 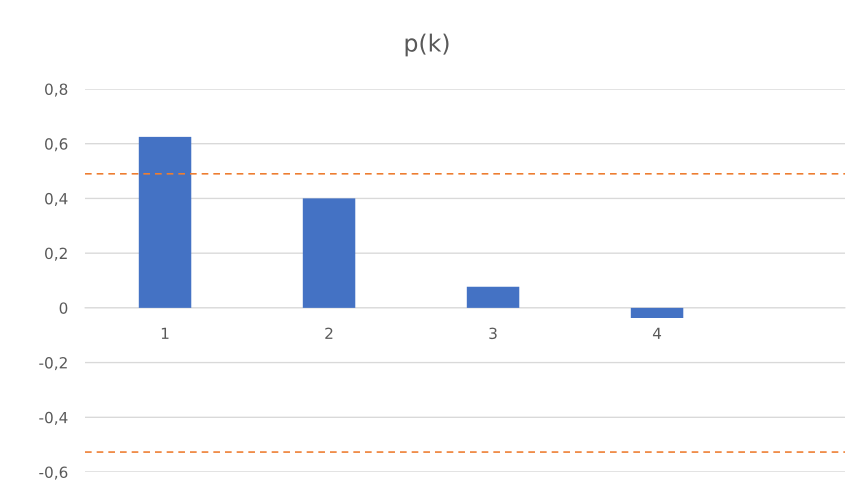 What do you see at coordinates (493, 334) in the screenshot?
I see `x-tick-label: 3` at bounding box center [493, 334].